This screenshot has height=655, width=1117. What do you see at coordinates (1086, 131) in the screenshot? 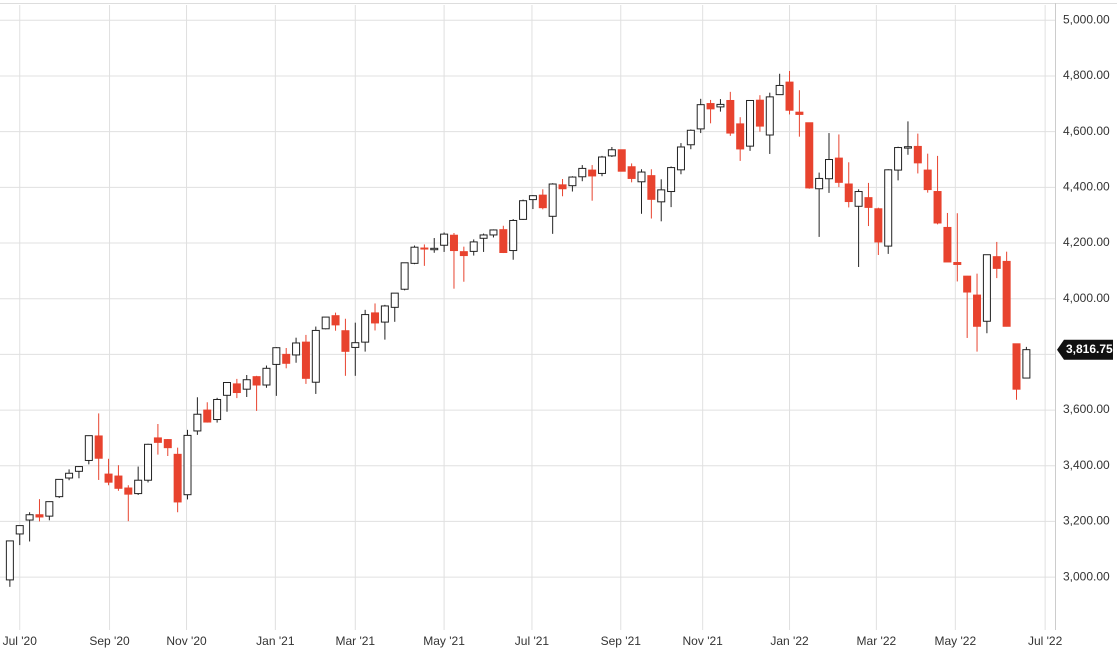
I see `y-tick-label: 4,600.00` at bounding box center [1086, 131].